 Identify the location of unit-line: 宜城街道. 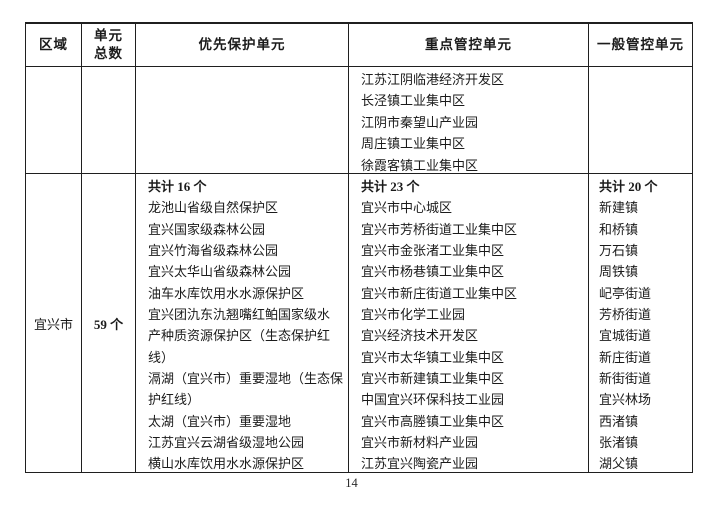
(625, 336).